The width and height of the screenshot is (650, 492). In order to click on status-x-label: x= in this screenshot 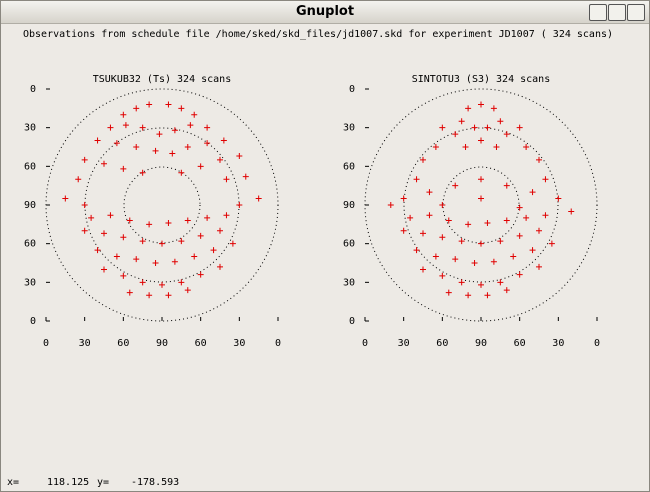, I will do `click(13, 482)`.